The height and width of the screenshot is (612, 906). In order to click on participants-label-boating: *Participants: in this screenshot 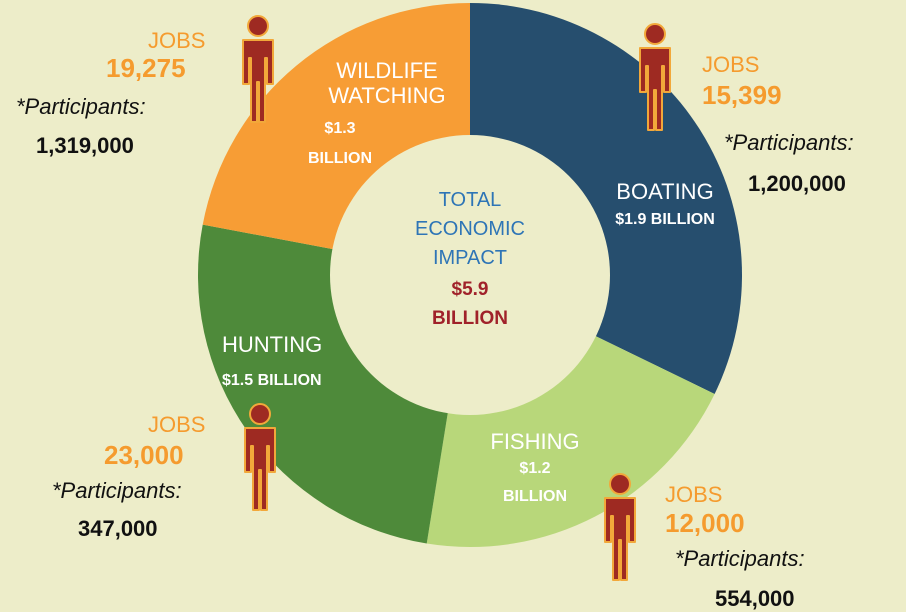, I will do `click(789, 142)`.